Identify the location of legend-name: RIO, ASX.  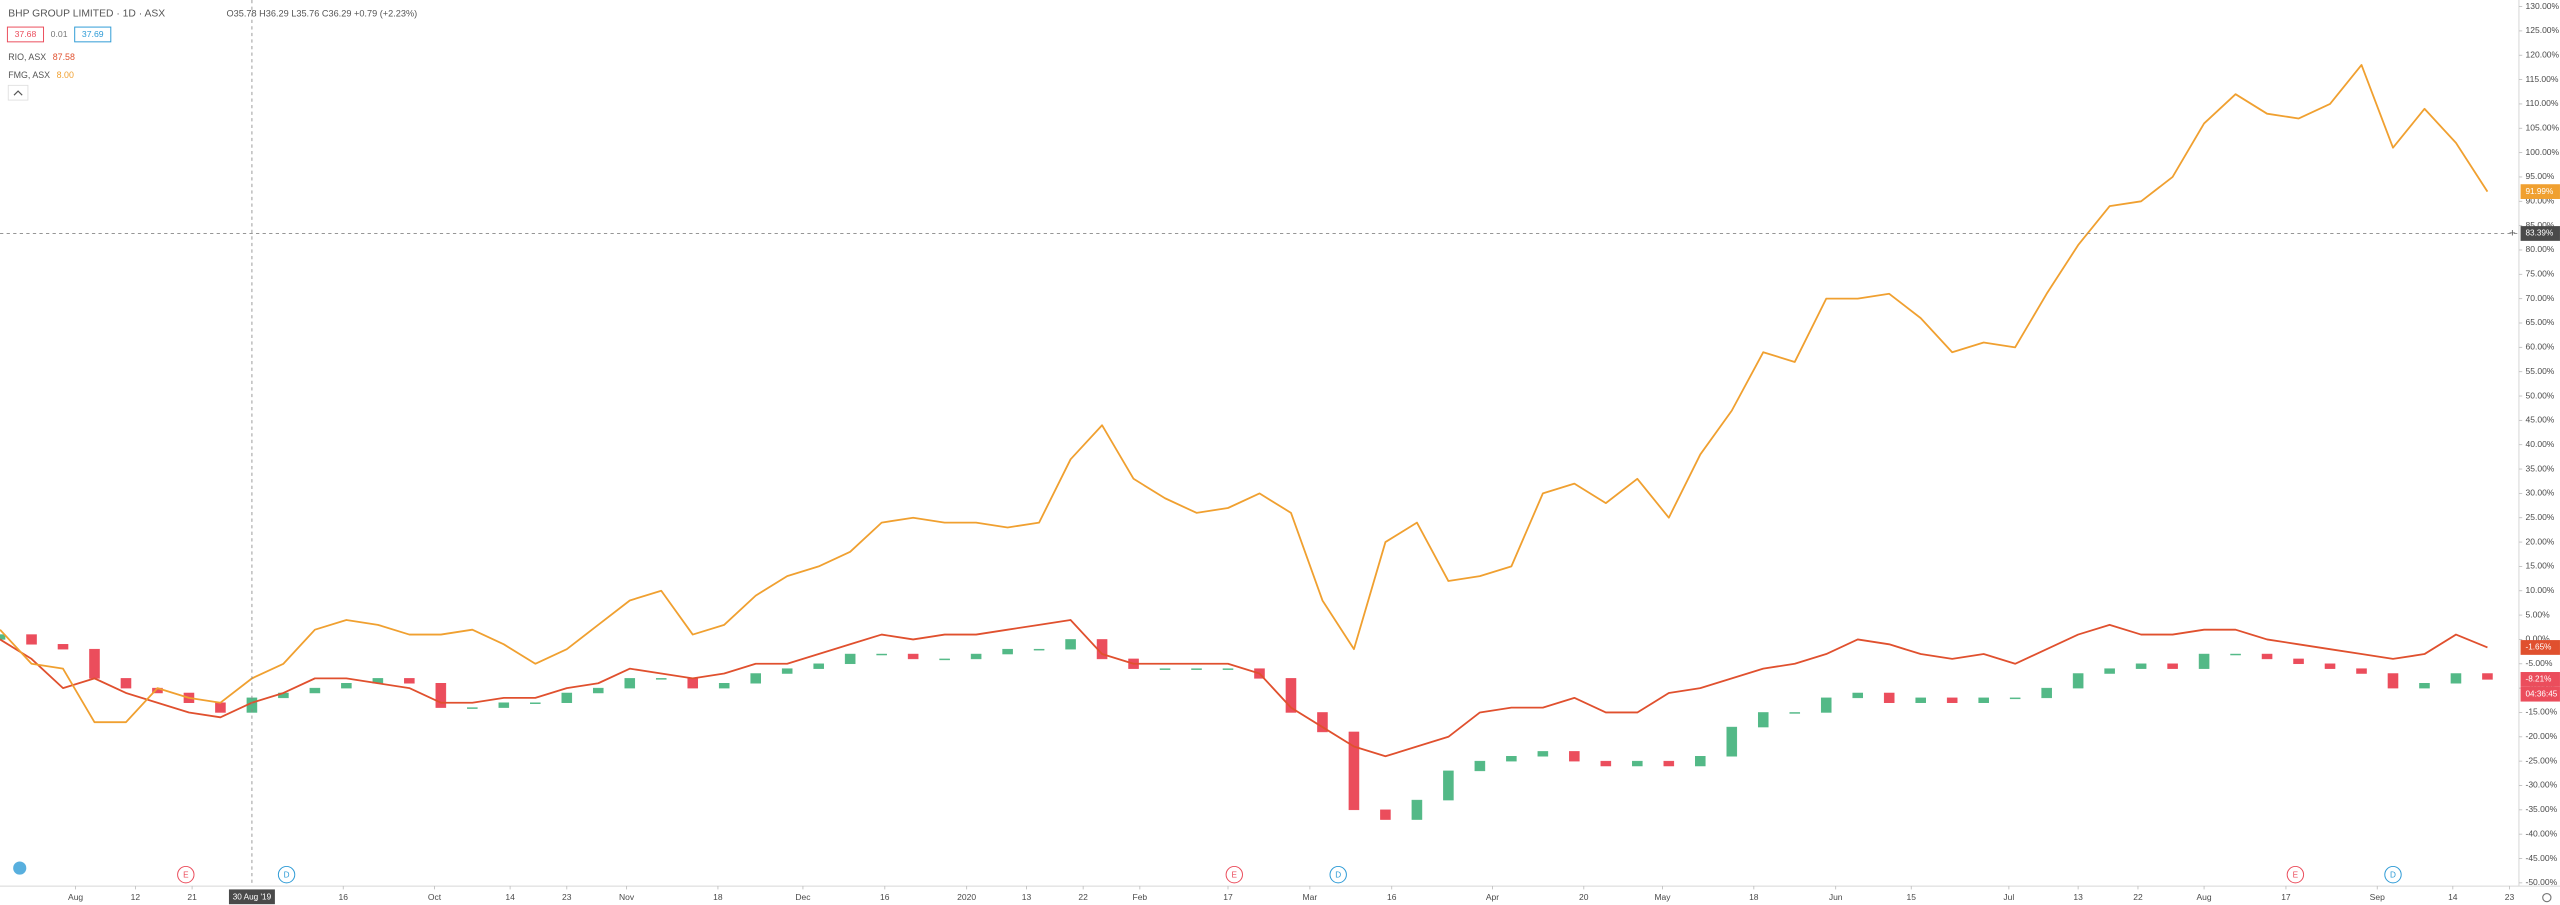
(27, 57).